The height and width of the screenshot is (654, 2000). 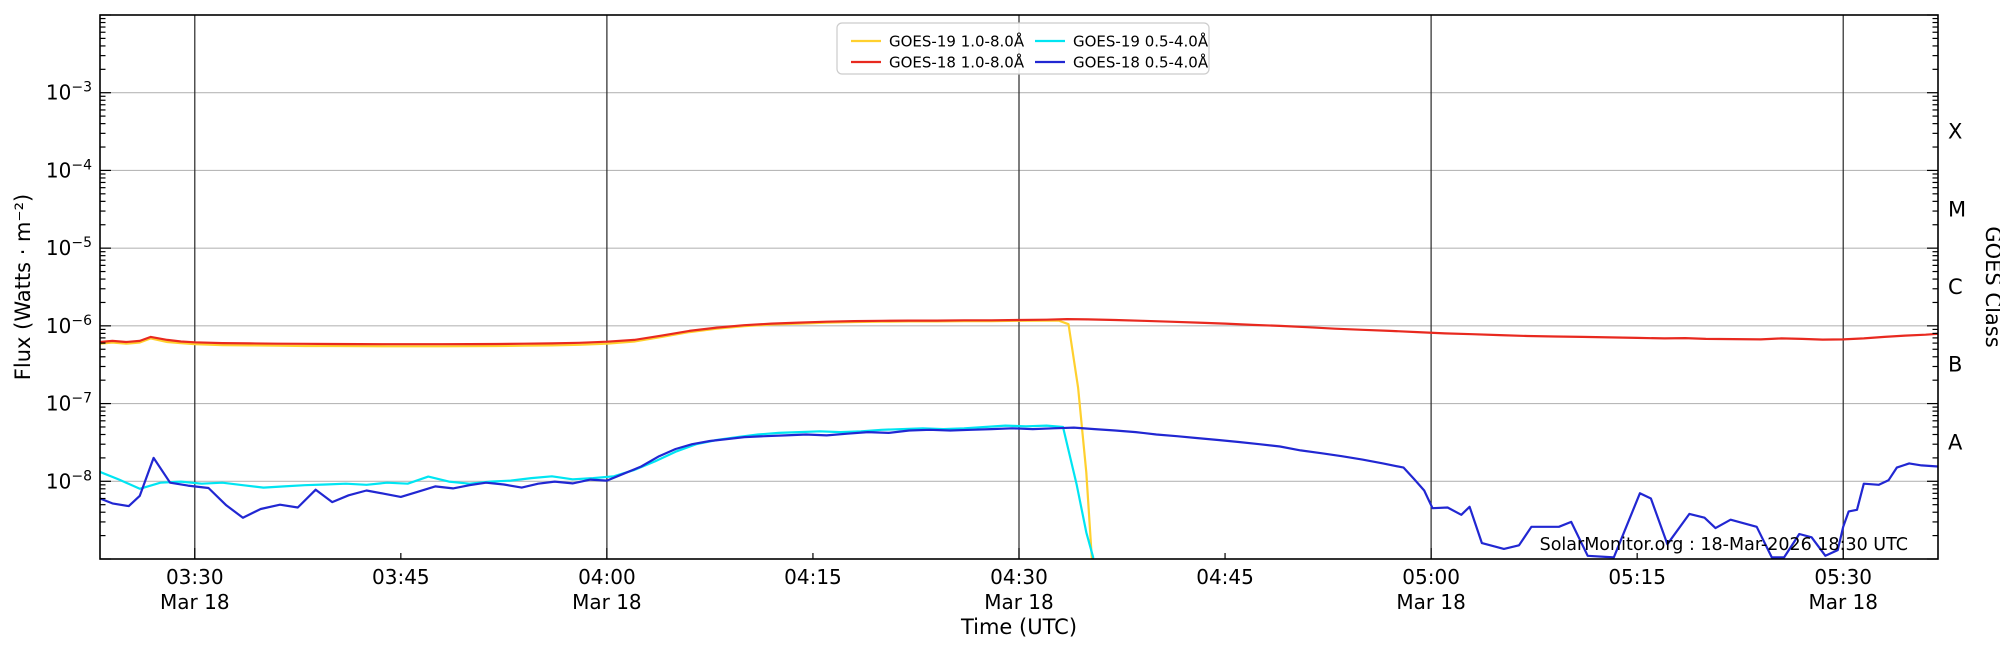 What do you see at coordinates (1955, 442) in the screenshot?
I see `goes-class-A: A` at bounding box center [1955, 442].